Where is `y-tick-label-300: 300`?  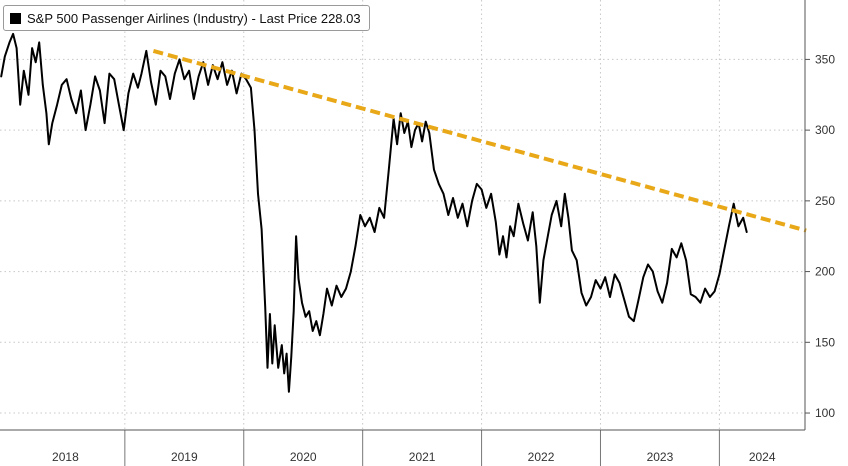 y-tick-label-300: 300 is located at coordinates (825, 130).